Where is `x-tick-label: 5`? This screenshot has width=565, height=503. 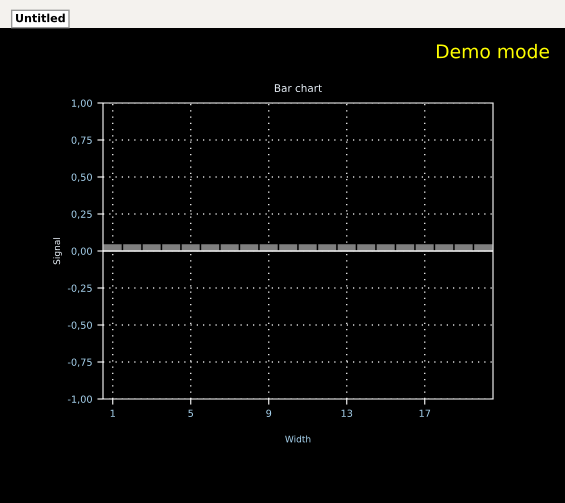
x-tick-label: 5 is located at coordinates (190, 413).